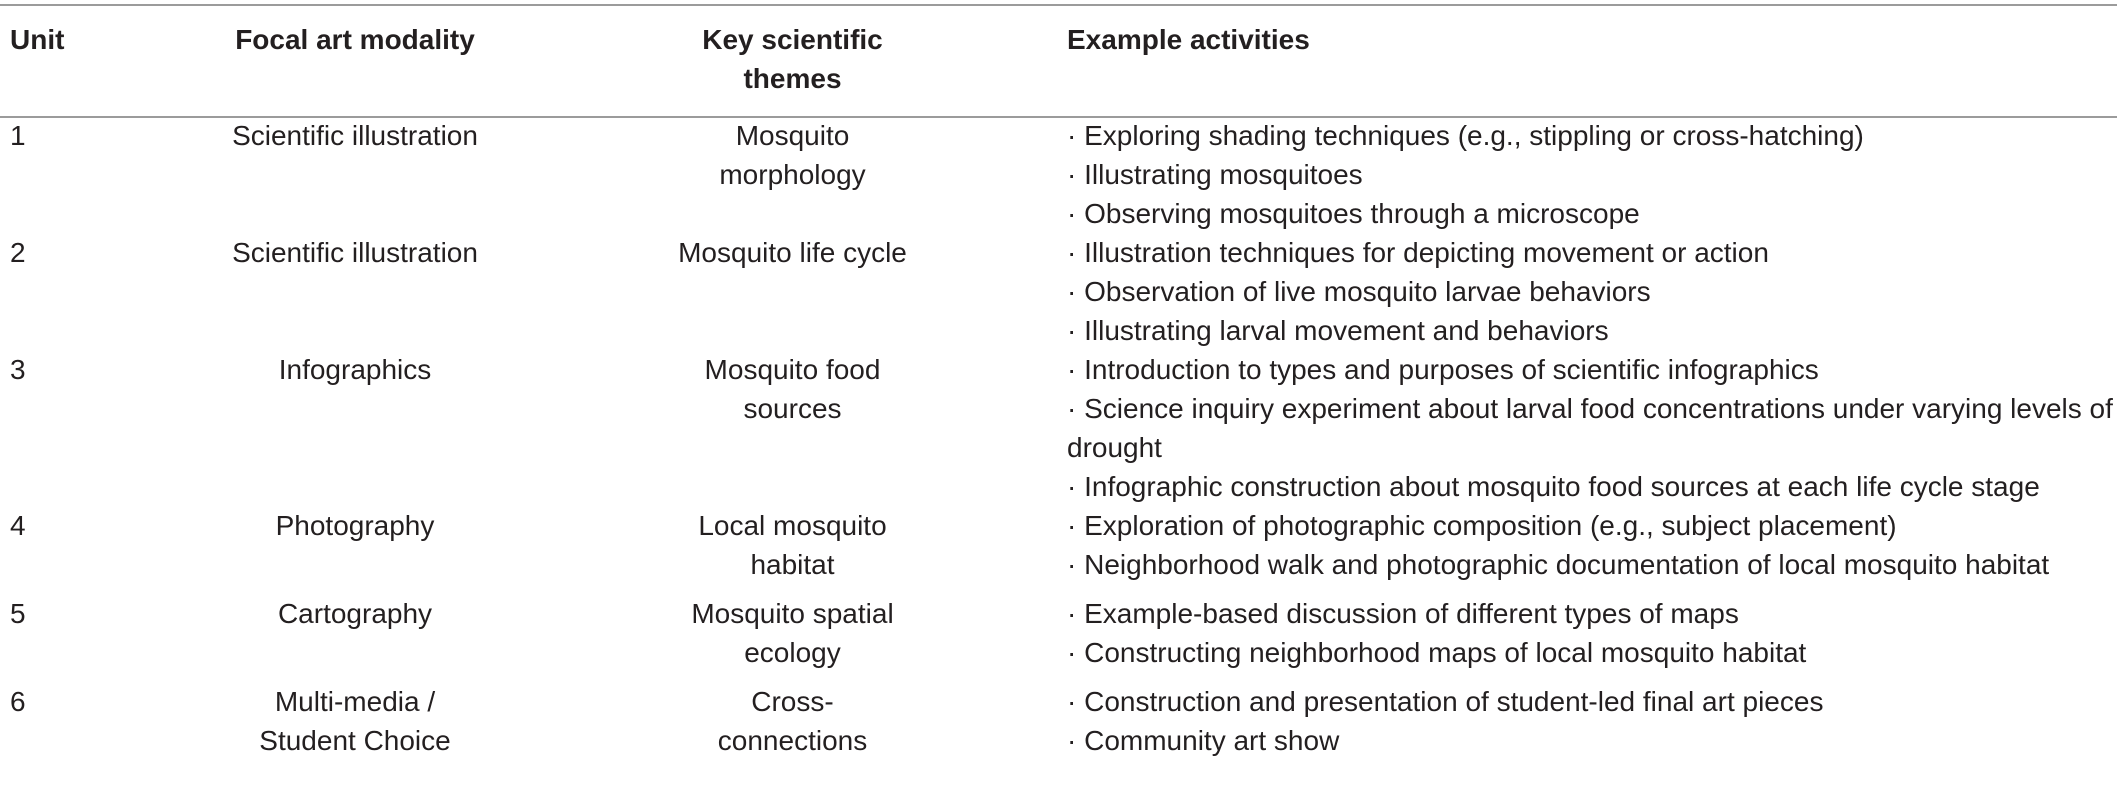 The image size is (2117, 804). I want to click on themes-cell: Cross-connections, so click(792, 726).